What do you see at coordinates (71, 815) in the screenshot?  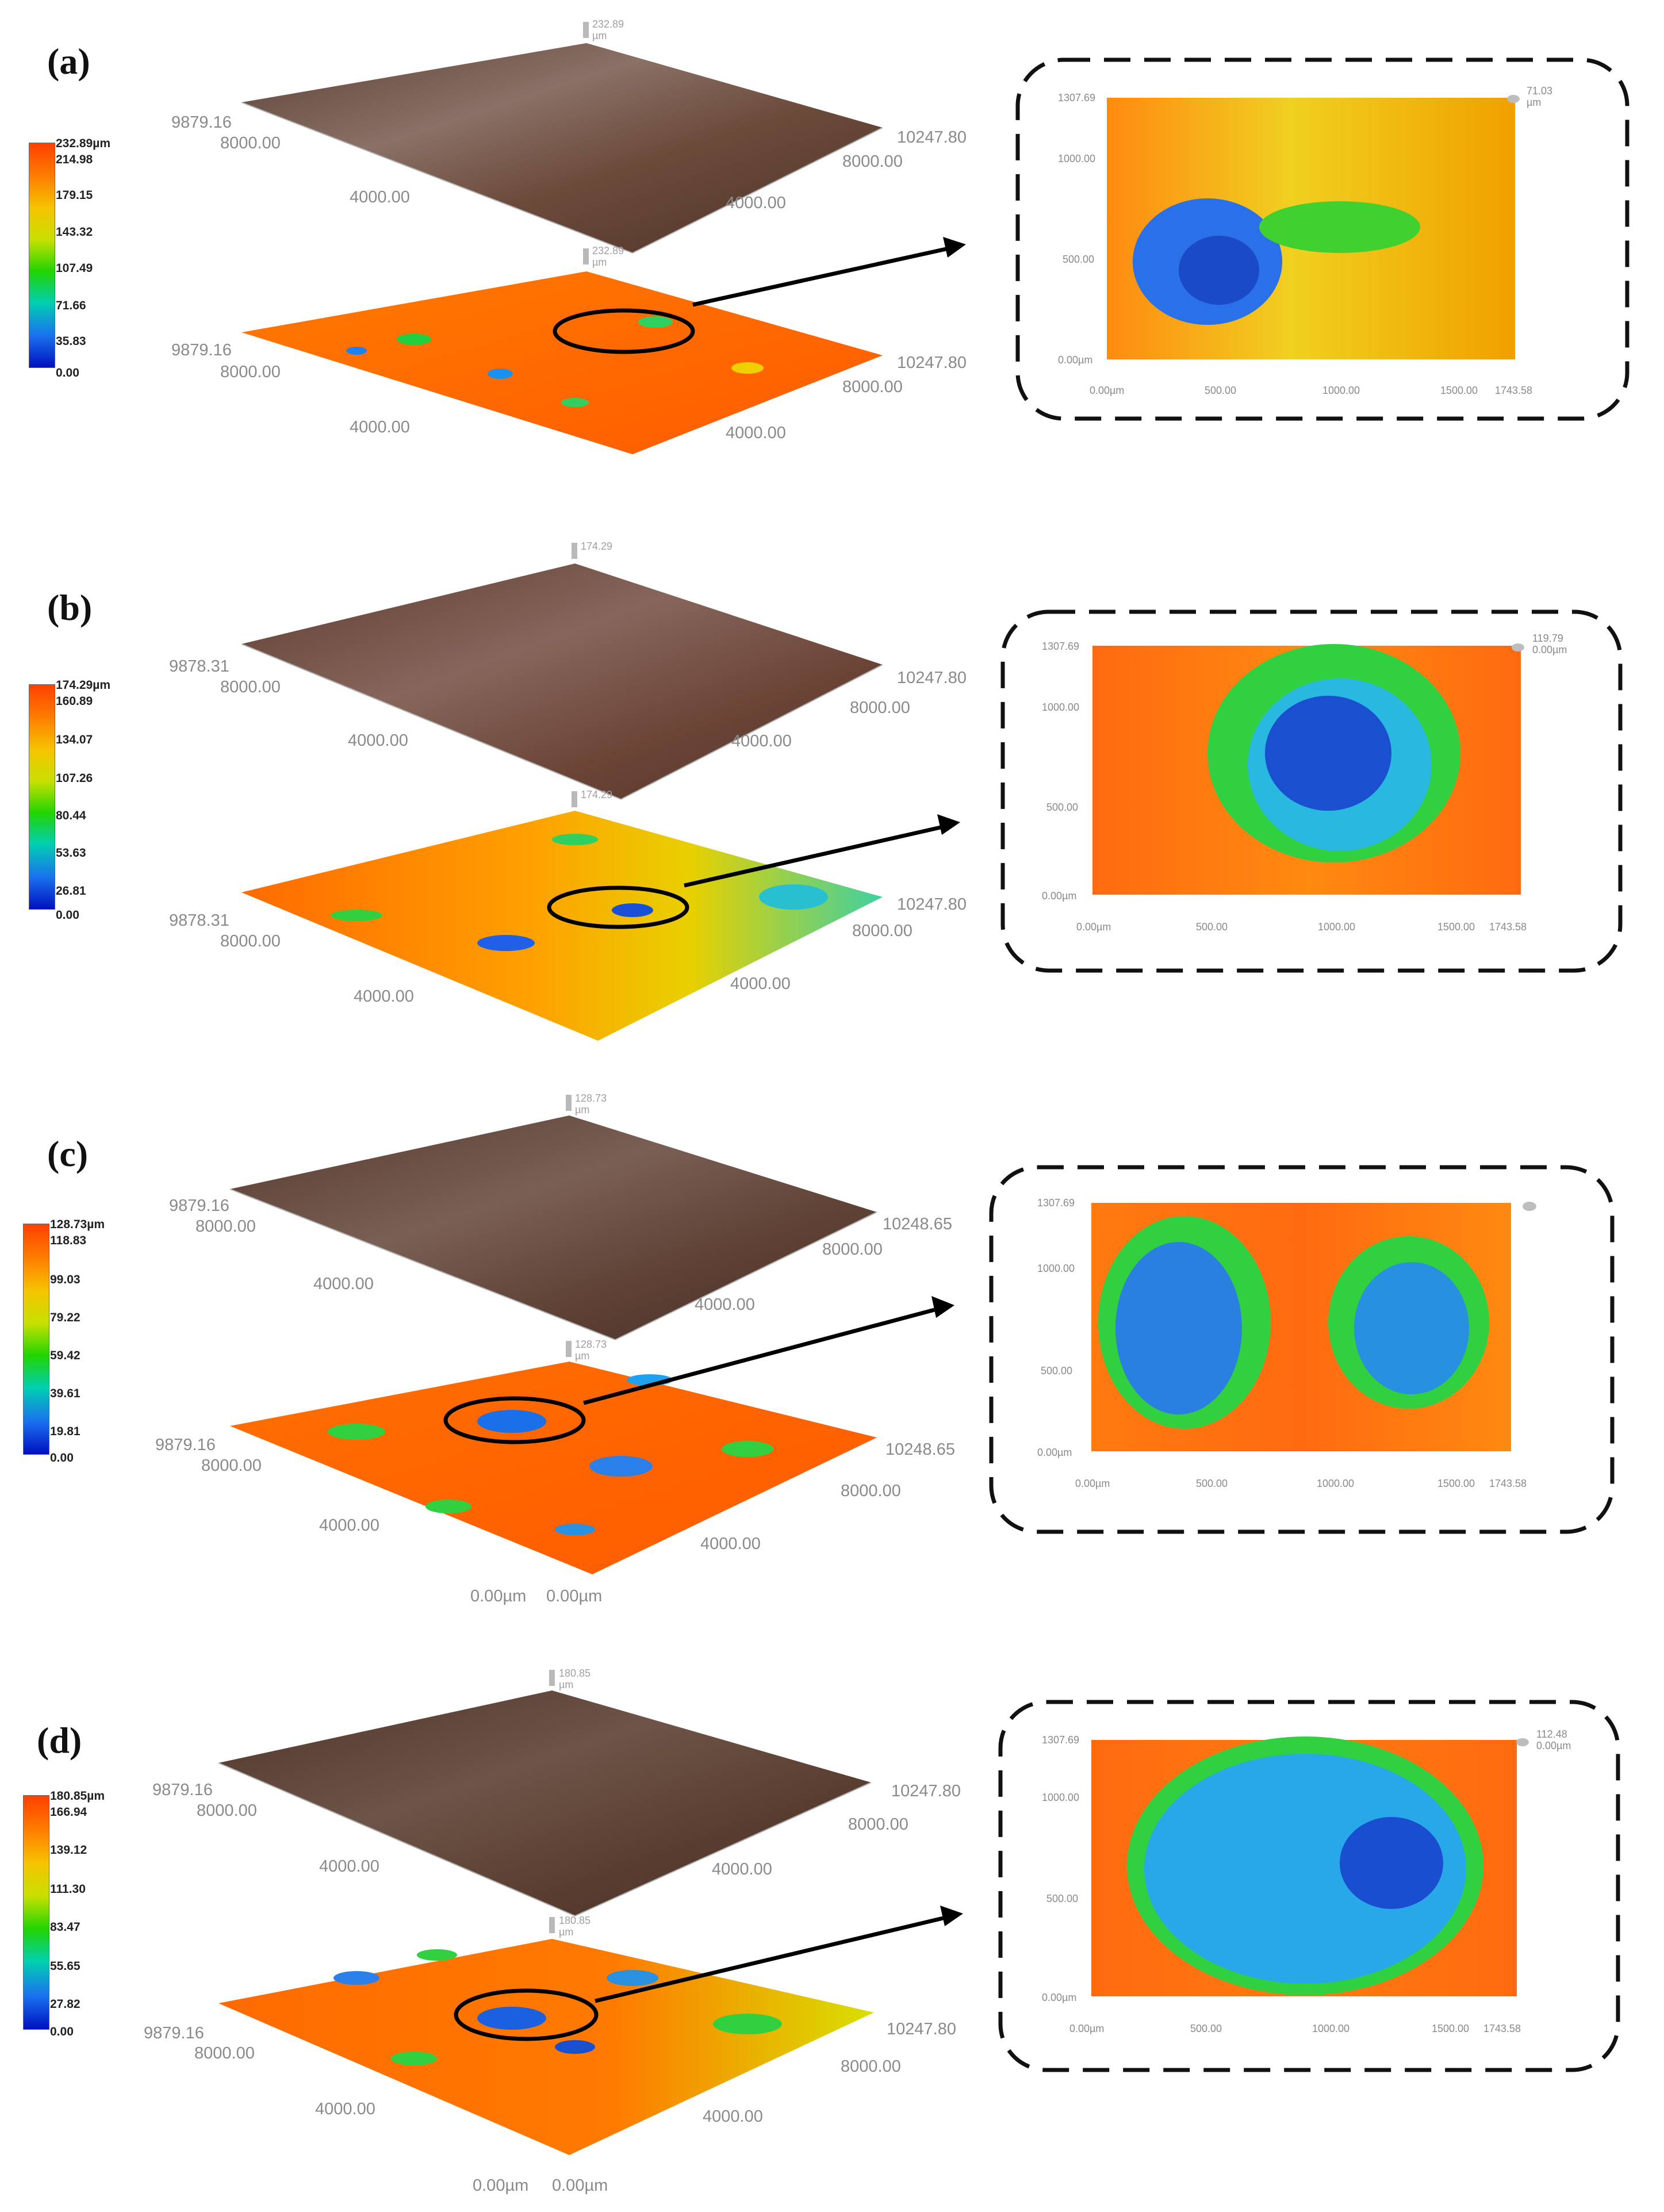 I see `colorbar-tick: 80.44` at bounding box center [71, 815].